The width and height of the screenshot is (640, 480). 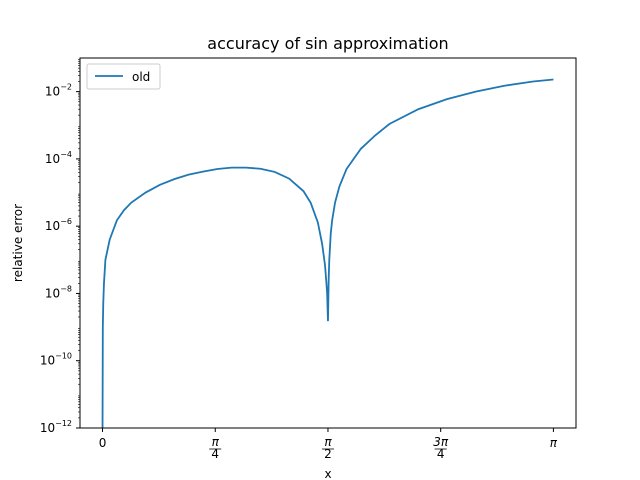 What do you see at coordinates (141, 77) in the screenshot?
I see `legend-label-old: old` at bounding box center [141, 77].